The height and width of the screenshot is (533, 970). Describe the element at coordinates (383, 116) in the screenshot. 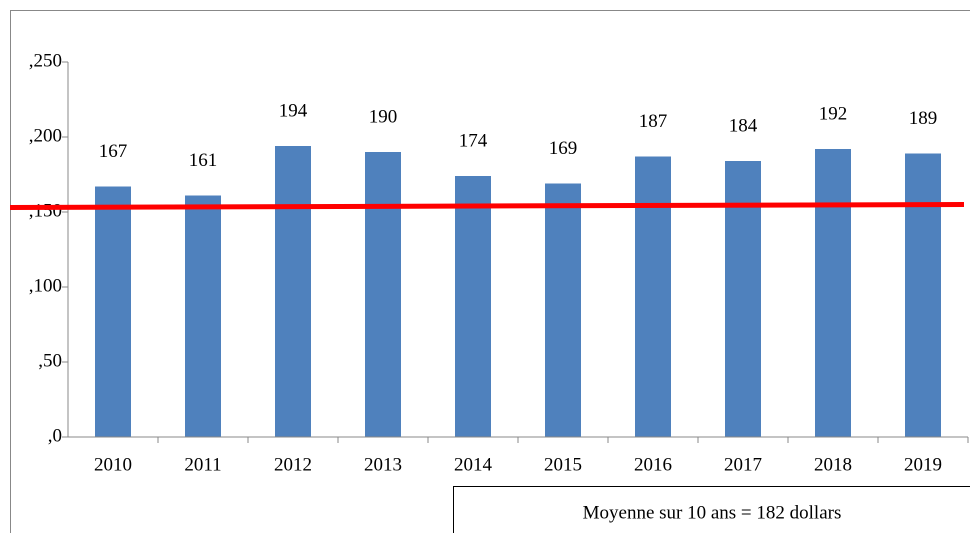

I see `data-label: 190` at that location.